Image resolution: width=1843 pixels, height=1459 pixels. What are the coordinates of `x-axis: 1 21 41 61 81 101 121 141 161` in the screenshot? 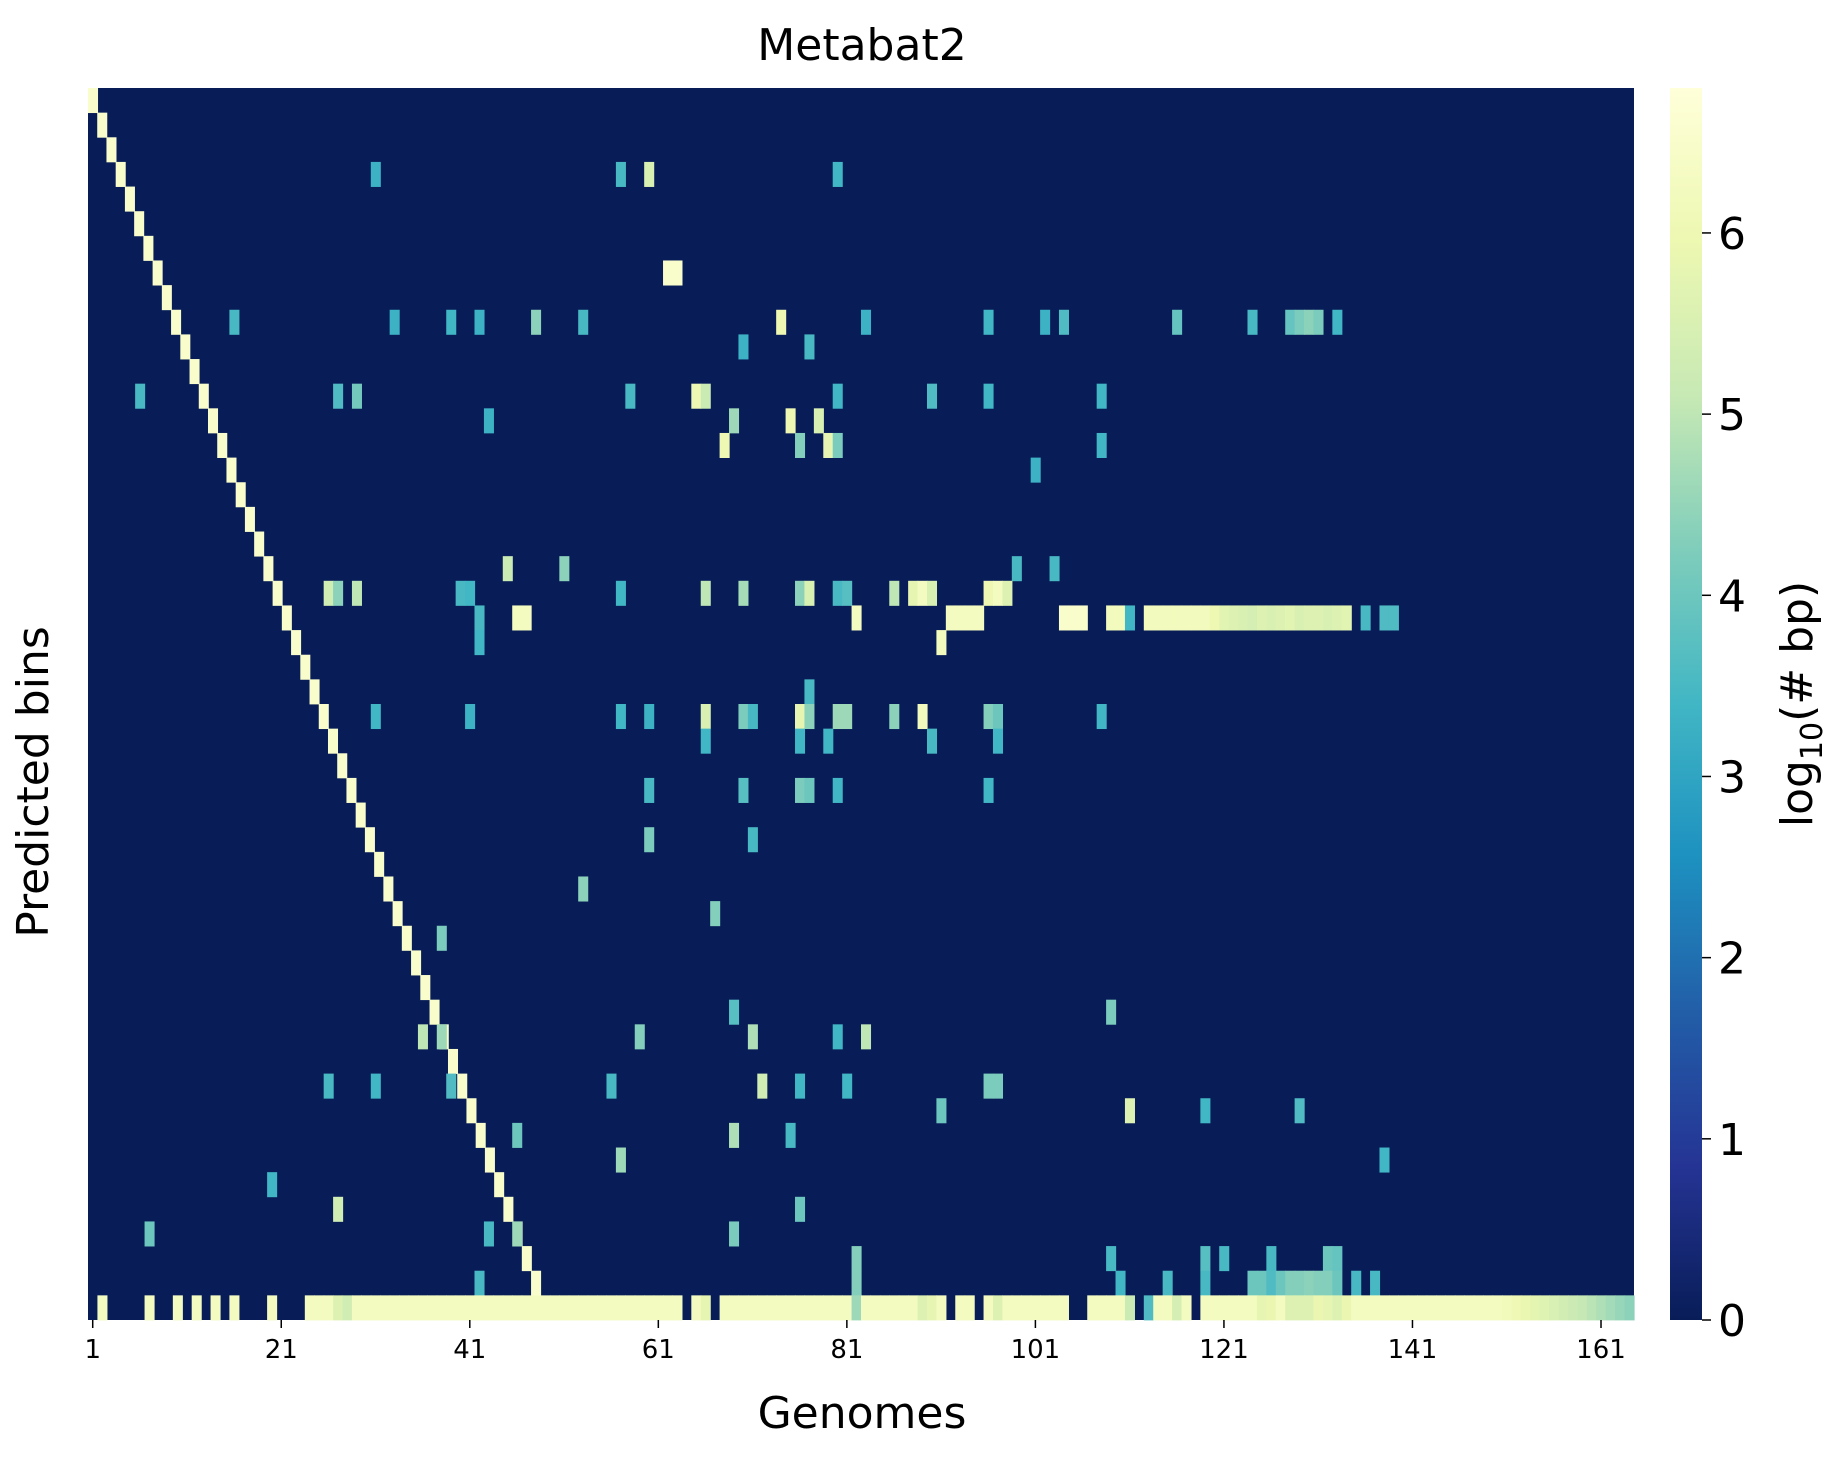 It's located at (855, 1342).